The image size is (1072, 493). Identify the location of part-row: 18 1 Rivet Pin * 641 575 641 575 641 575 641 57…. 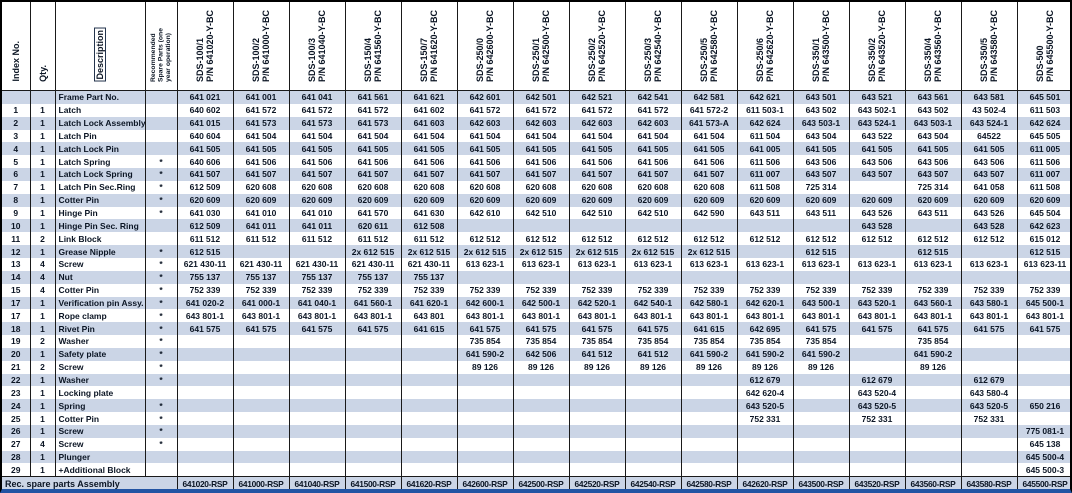
(536, 329).